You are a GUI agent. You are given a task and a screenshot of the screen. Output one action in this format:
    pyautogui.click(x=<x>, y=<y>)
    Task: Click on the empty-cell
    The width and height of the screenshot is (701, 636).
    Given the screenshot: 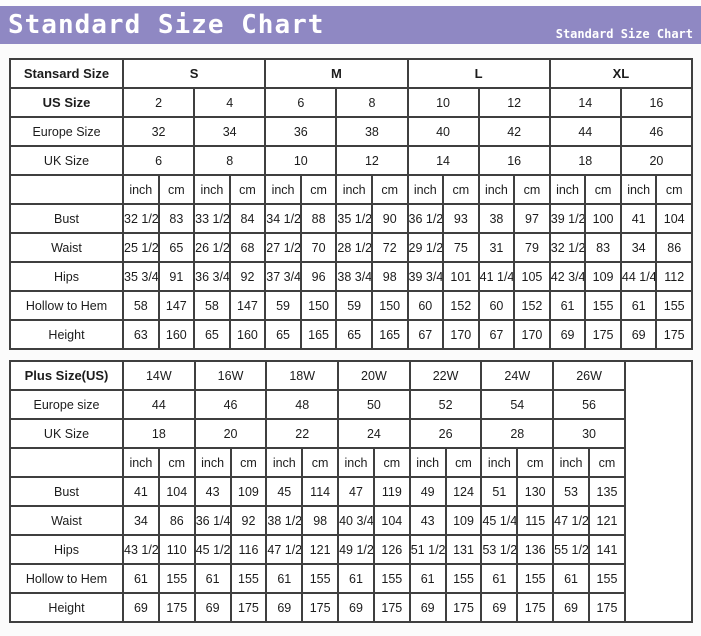 What is the action you would take?
    pyautogui.click(x=658, y=491)
    